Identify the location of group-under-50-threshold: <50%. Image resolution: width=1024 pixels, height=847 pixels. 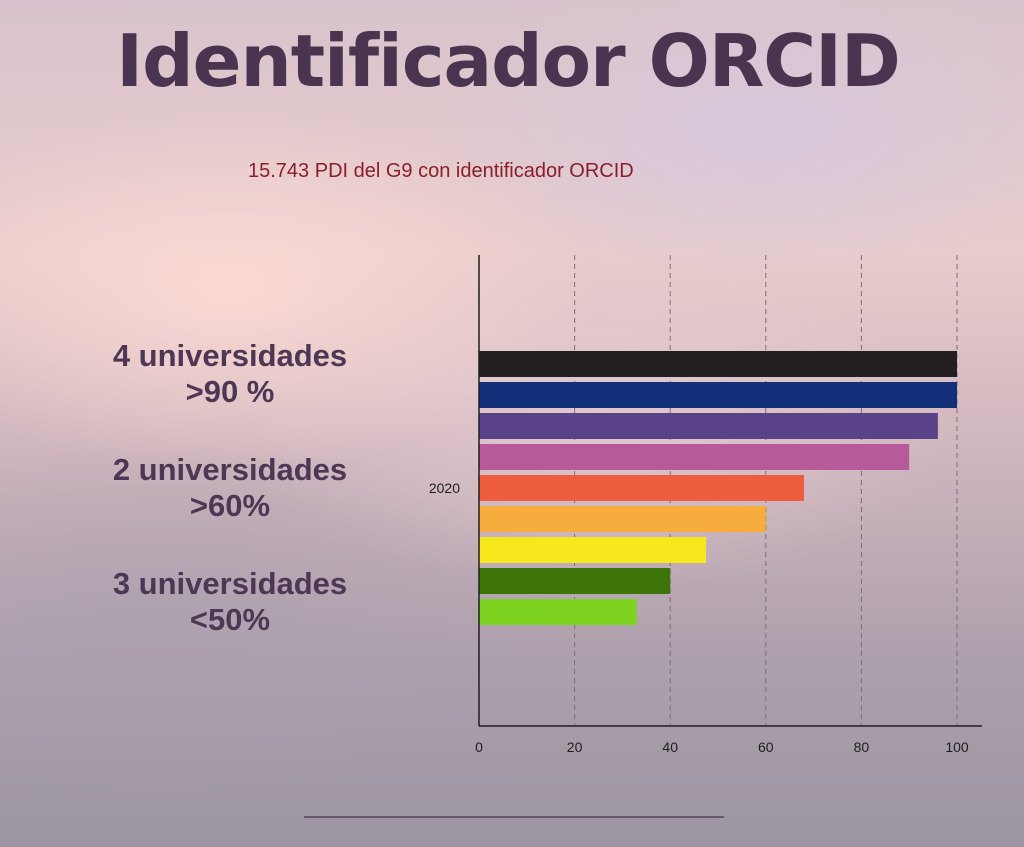
(230, 619).